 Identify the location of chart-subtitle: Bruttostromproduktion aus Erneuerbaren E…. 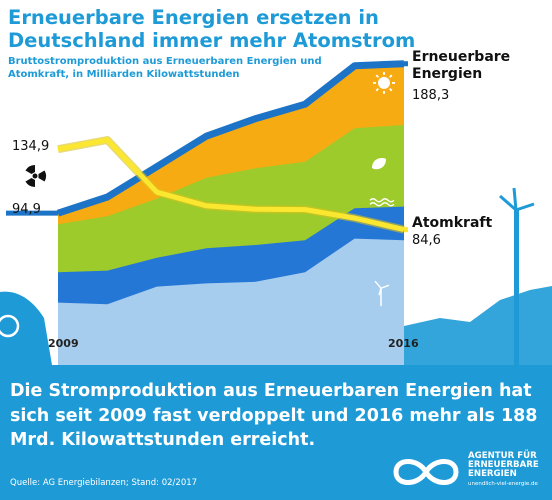
(165, 68).